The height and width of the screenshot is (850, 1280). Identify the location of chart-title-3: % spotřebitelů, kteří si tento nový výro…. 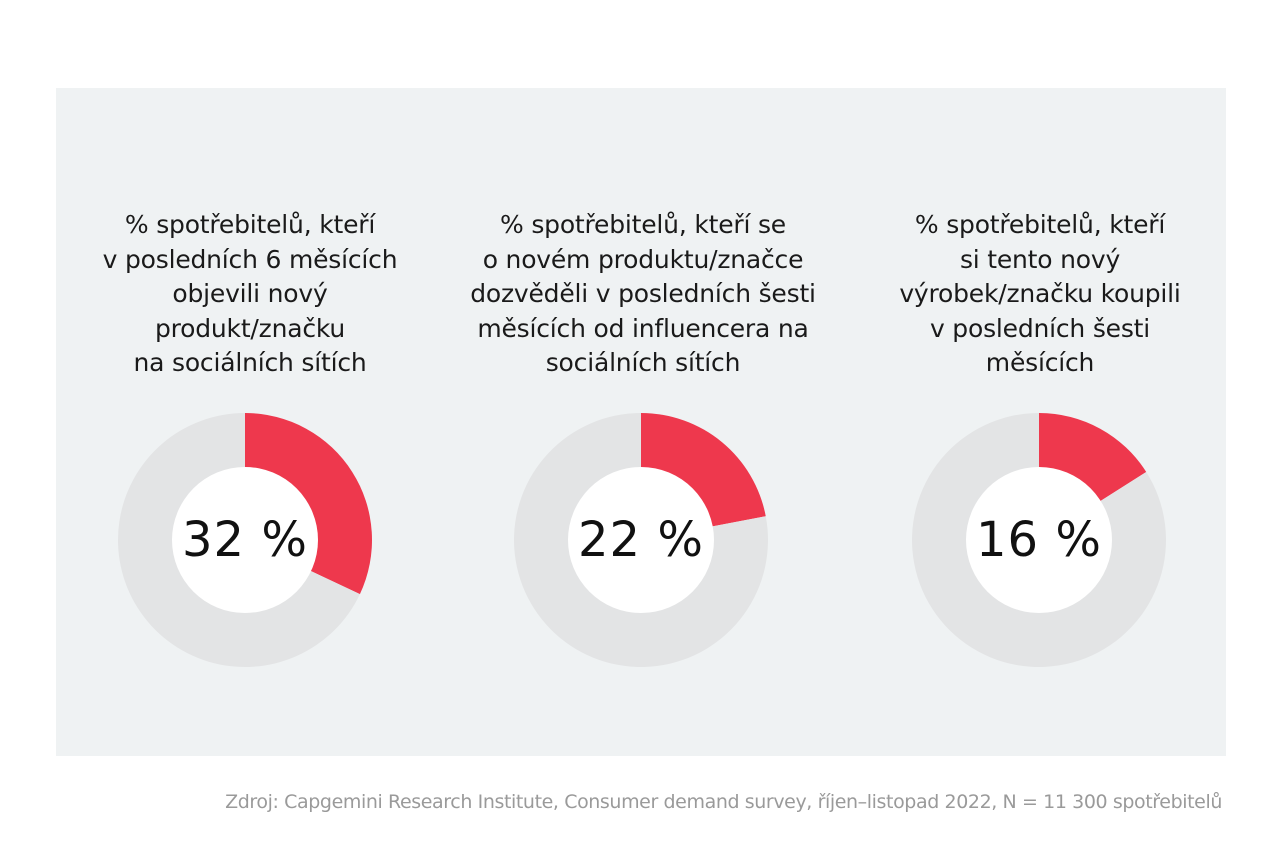
(1040, 294).